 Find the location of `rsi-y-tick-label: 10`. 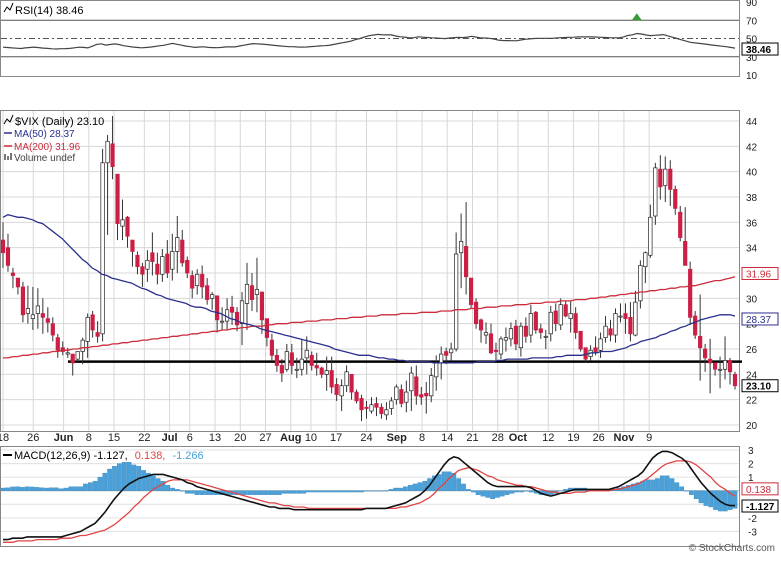

rsi-y-tick-label: 10 is located at coordinates (752, 76).